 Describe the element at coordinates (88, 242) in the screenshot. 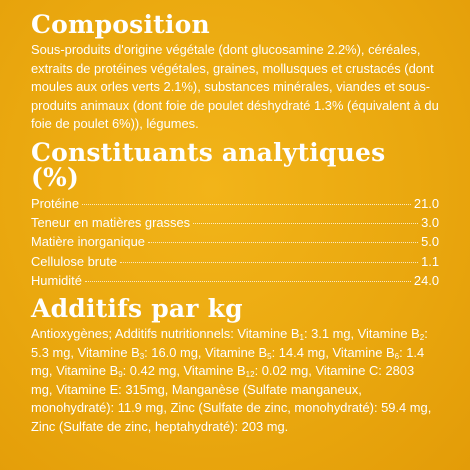

I see `constituant-label: Matière inorganique` at that location.